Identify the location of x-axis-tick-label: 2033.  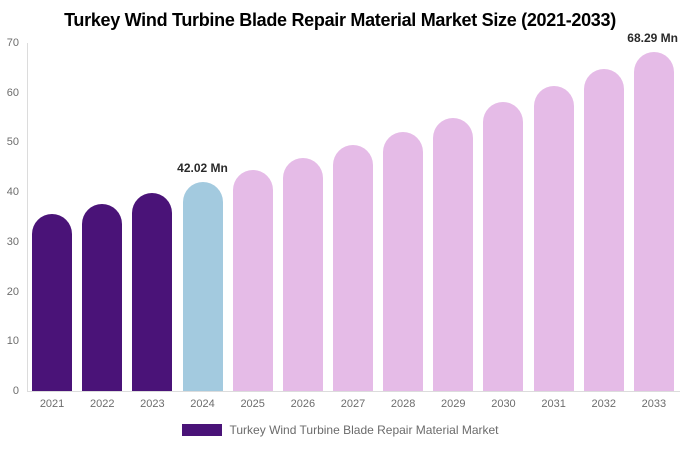
(654, 404).